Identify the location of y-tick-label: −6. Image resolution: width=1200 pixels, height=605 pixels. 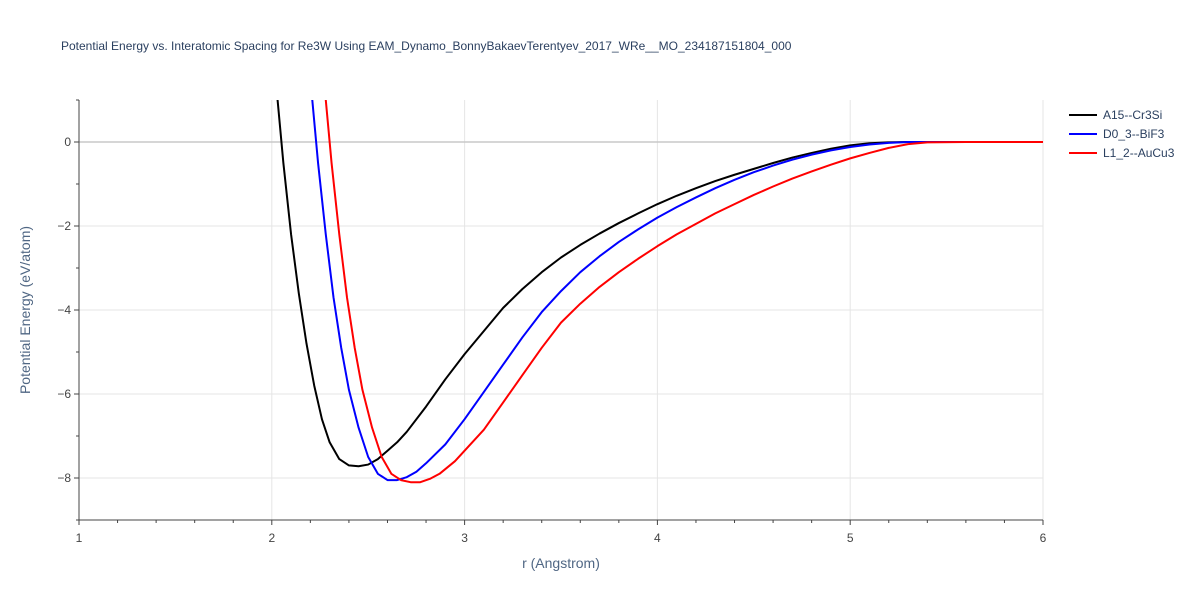
(64, 394).